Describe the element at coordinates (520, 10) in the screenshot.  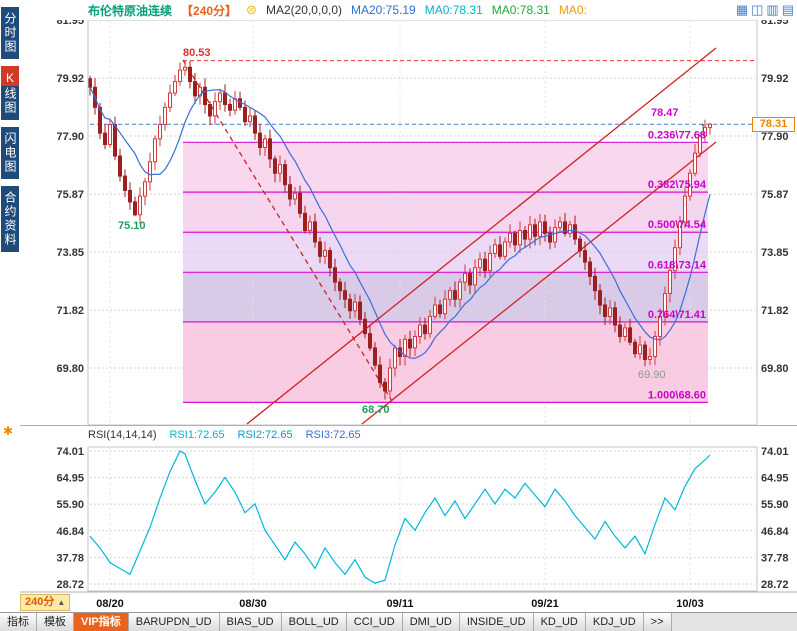
I see `ma0-value-2: MA0:78.31` at that location.